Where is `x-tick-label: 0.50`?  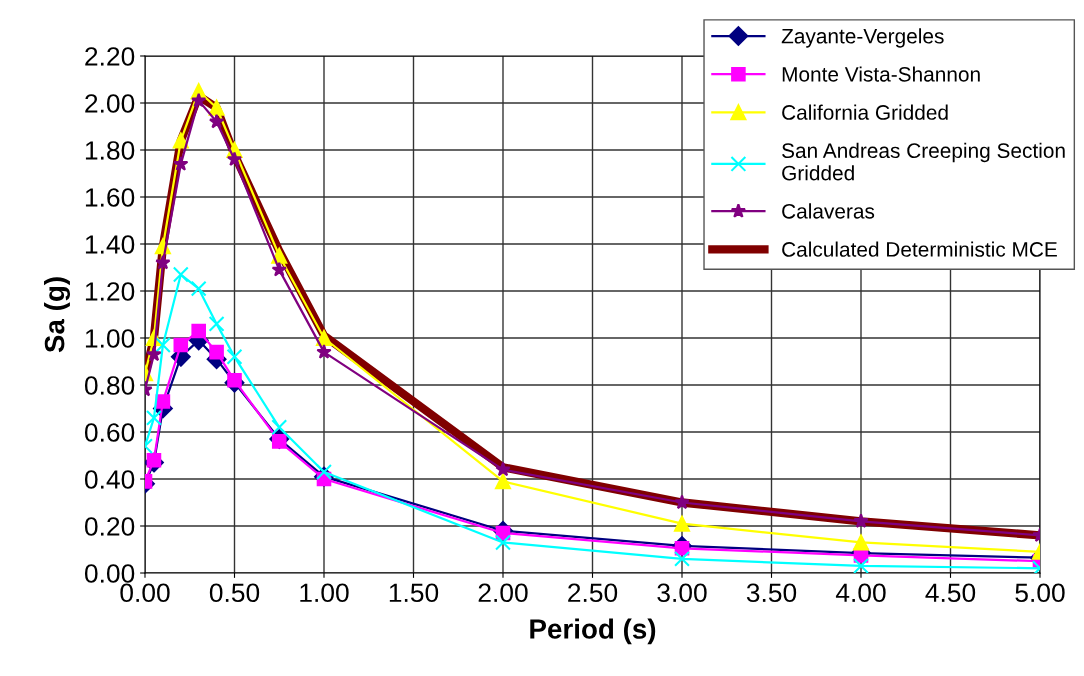
x-tick-label: 0.50 is located at coordinates (234, 593).